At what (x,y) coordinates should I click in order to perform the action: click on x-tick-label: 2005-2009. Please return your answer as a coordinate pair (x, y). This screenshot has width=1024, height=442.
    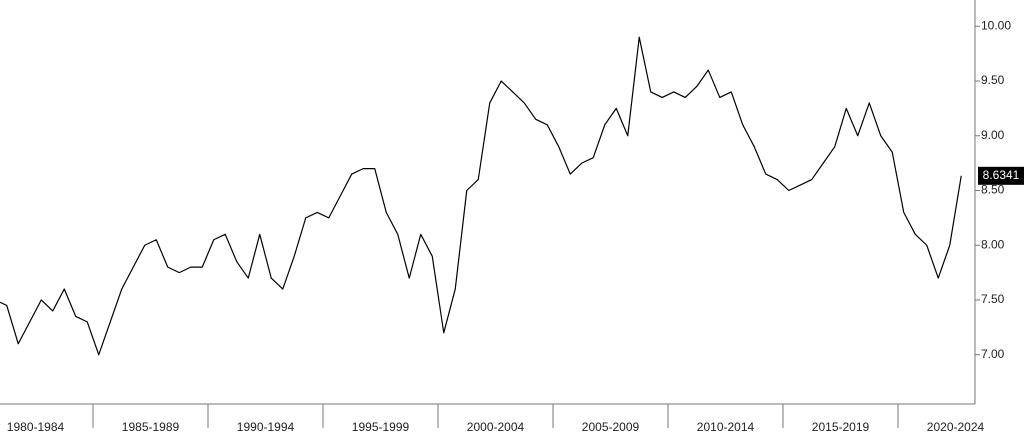
    Looking at the image, I should click on (611, 427).